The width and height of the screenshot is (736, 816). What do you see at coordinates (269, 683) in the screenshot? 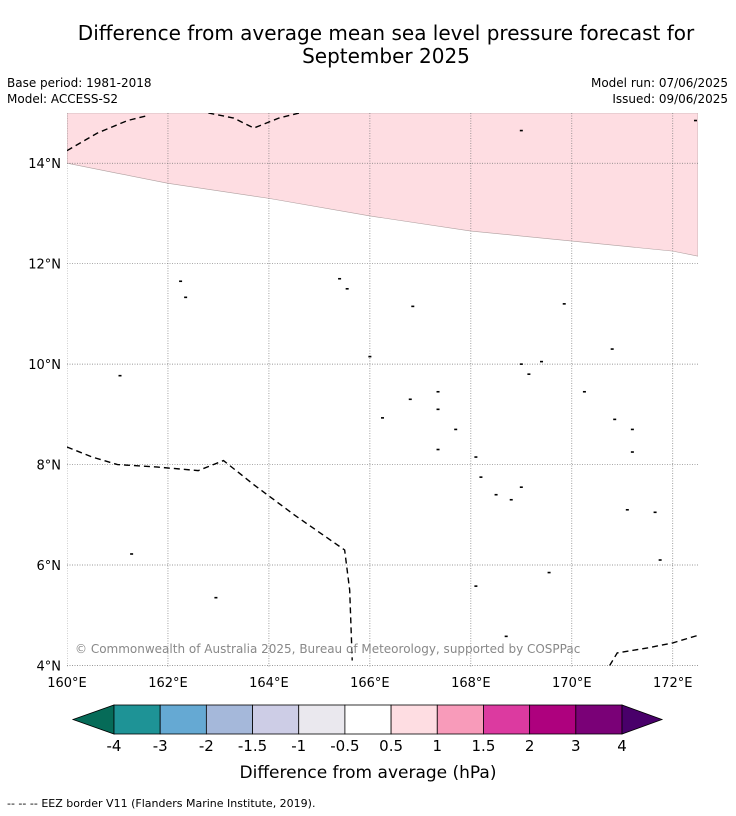
I see `lon-tick-label: 164°E` at bounding box center [269, 683].